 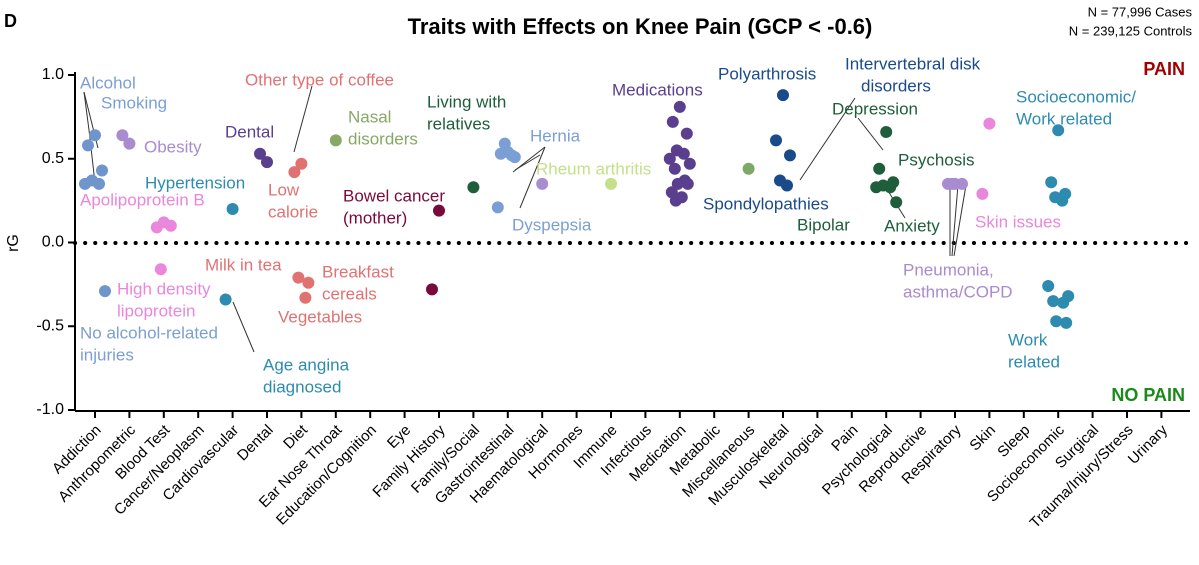 What do you see at coordinates (149, 332) in the screenshot?
I see `annotation: No alcohol-related` at bounding box center [149, 332].